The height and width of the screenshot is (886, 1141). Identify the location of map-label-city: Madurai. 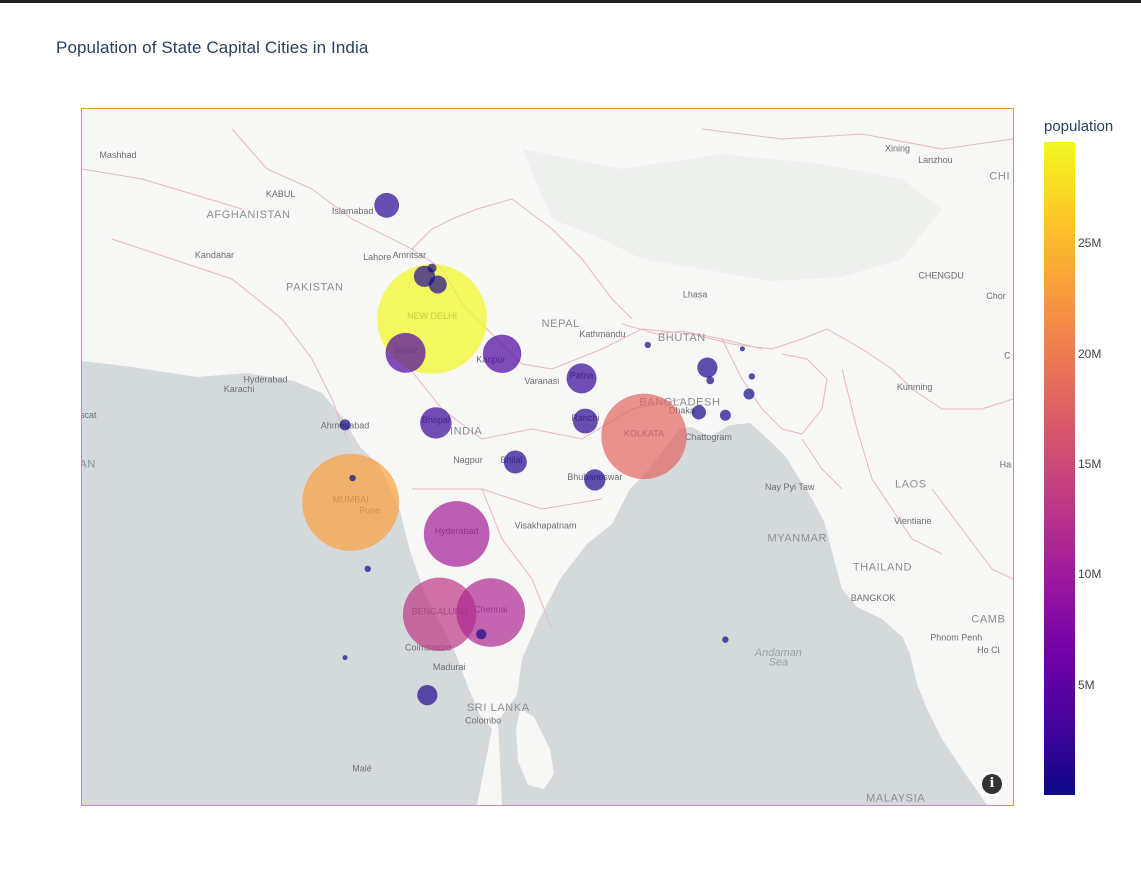
(449, 667).